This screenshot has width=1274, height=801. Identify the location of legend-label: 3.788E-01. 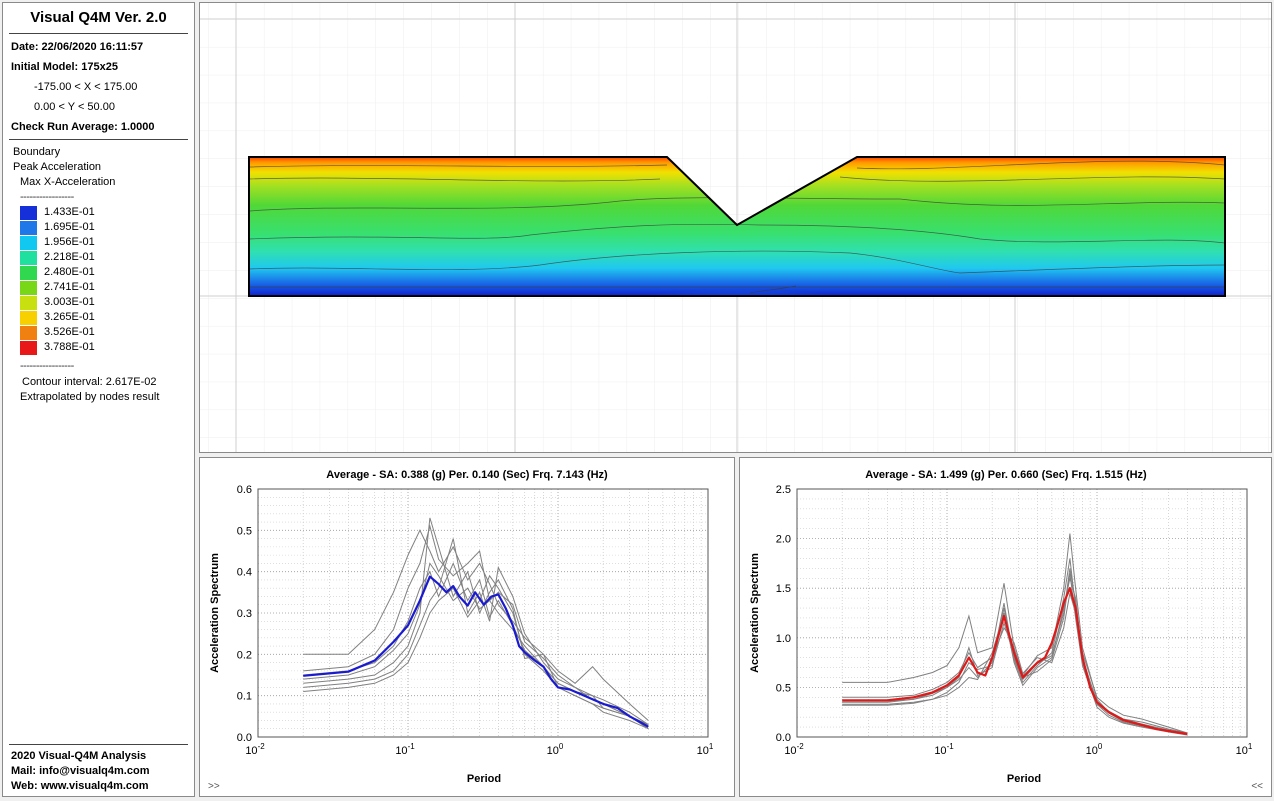
(69, 347).